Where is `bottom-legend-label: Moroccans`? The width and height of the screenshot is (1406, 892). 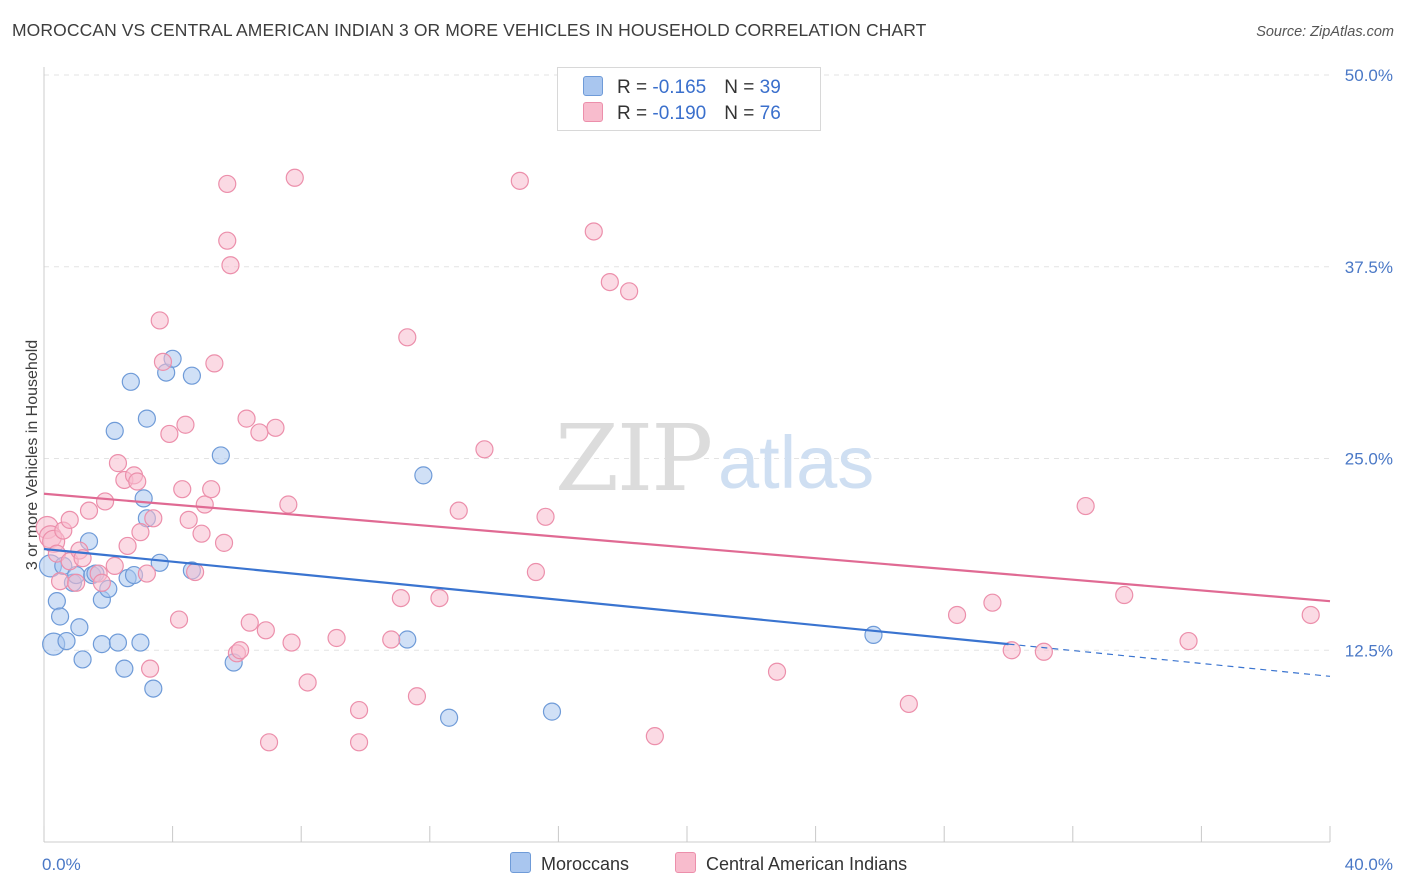 bottom-legend-label: Moroccans is located at coordinates (585, 864).